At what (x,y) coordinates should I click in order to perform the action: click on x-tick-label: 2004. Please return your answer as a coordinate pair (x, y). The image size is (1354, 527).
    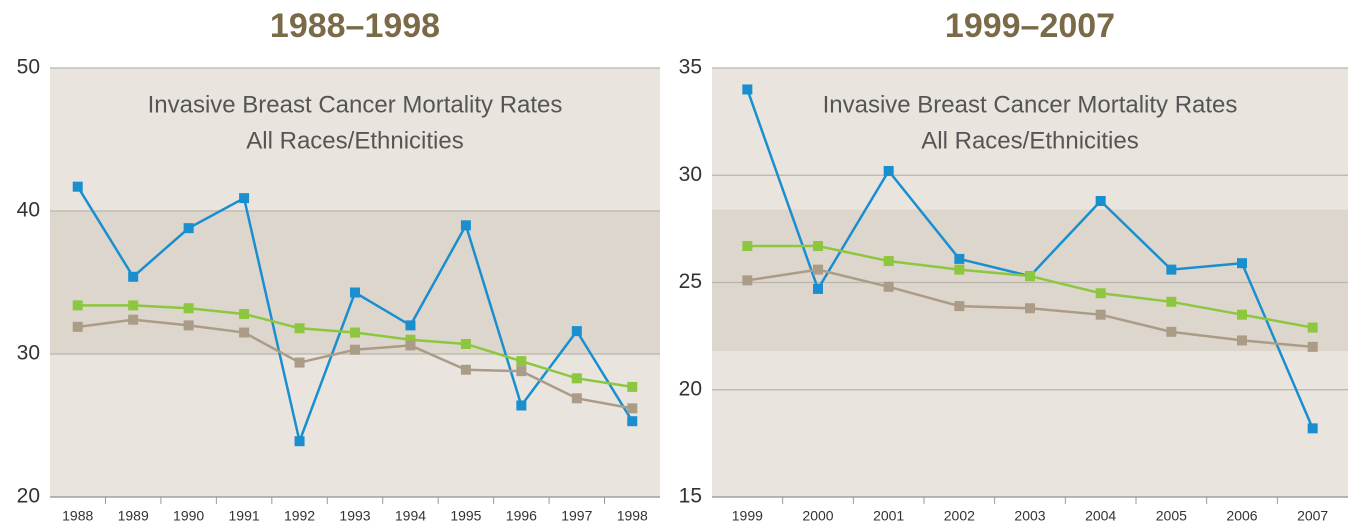
    Looking at the image, I should click on (1100, 516).